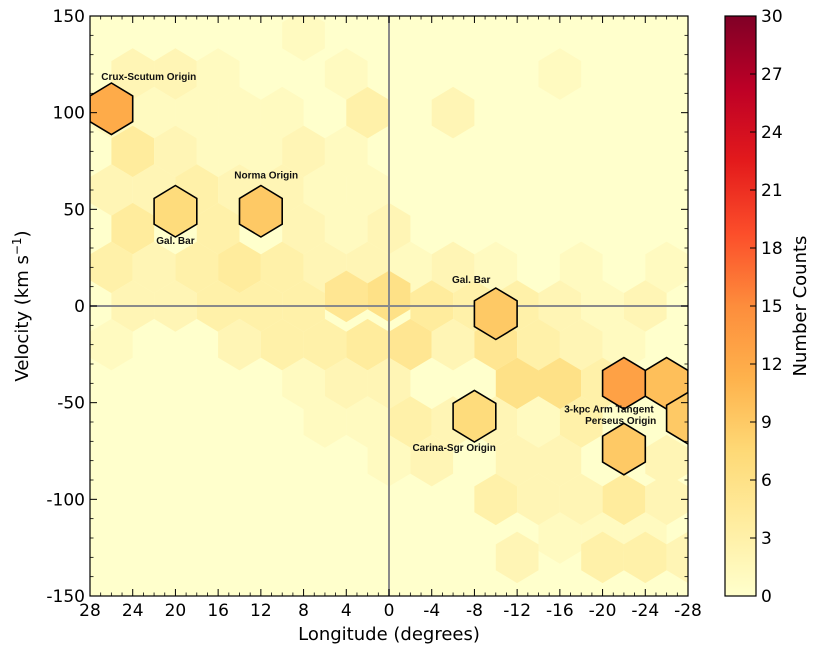  Describe the element at coordinates (431, 611) in the screenshot. I see `x-tick-label: -4` at that location.